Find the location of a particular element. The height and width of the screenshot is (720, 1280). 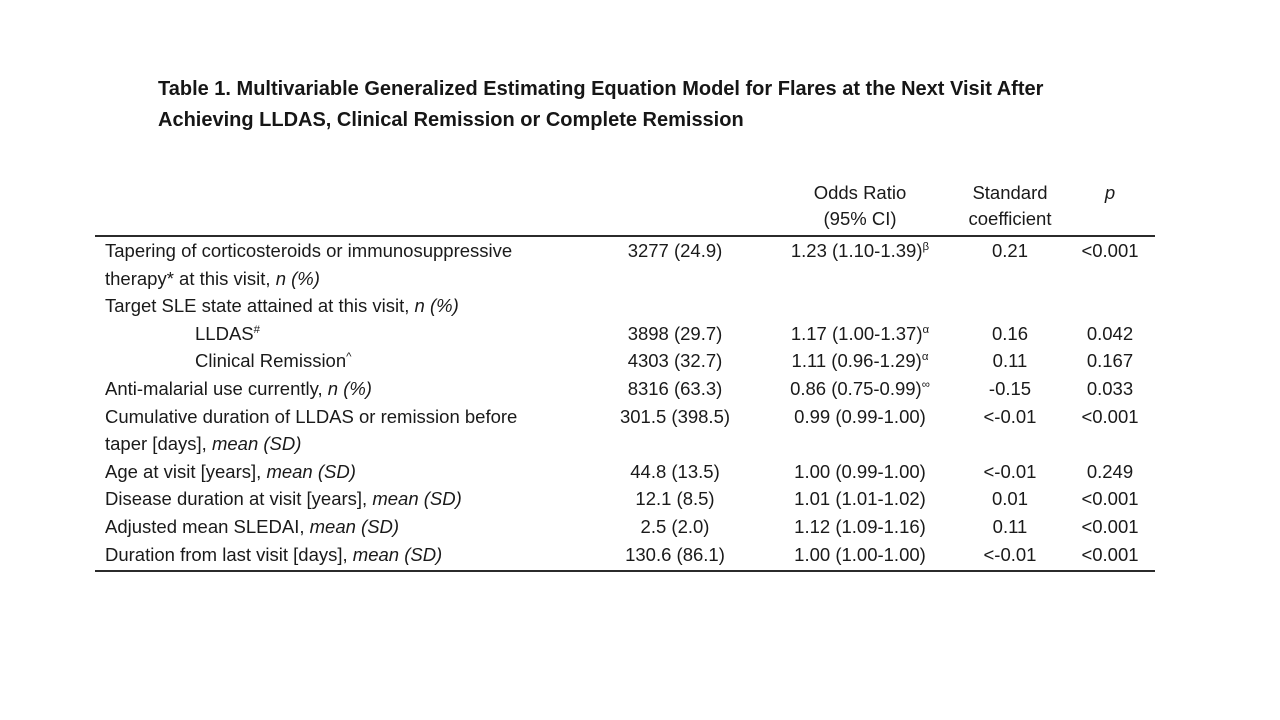

std-coef-cell: 0.21 is located at coordinates (1009, 250).